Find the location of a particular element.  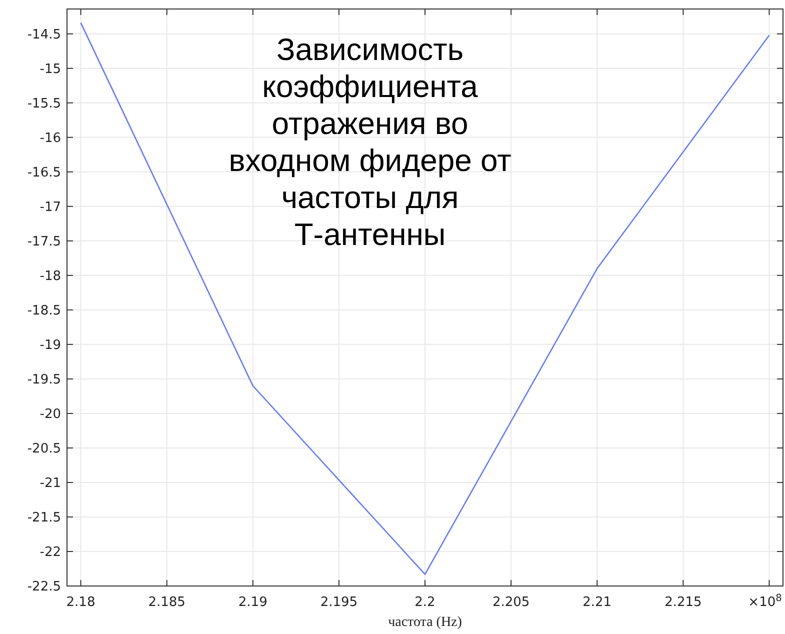

y-tick-label: -18.5 is located at coordinates (44, 310).